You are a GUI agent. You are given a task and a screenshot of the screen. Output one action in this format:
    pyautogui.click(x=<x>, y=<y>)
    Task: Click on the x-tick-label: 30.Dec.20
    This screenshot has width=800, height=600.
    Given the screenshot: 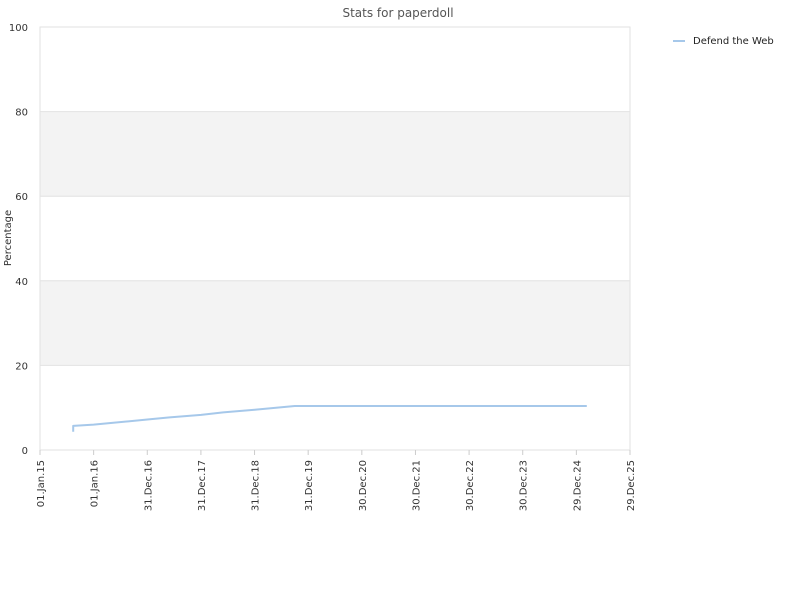 What is the action you would take?
    pyautogui.click(x=363, y=485)
    